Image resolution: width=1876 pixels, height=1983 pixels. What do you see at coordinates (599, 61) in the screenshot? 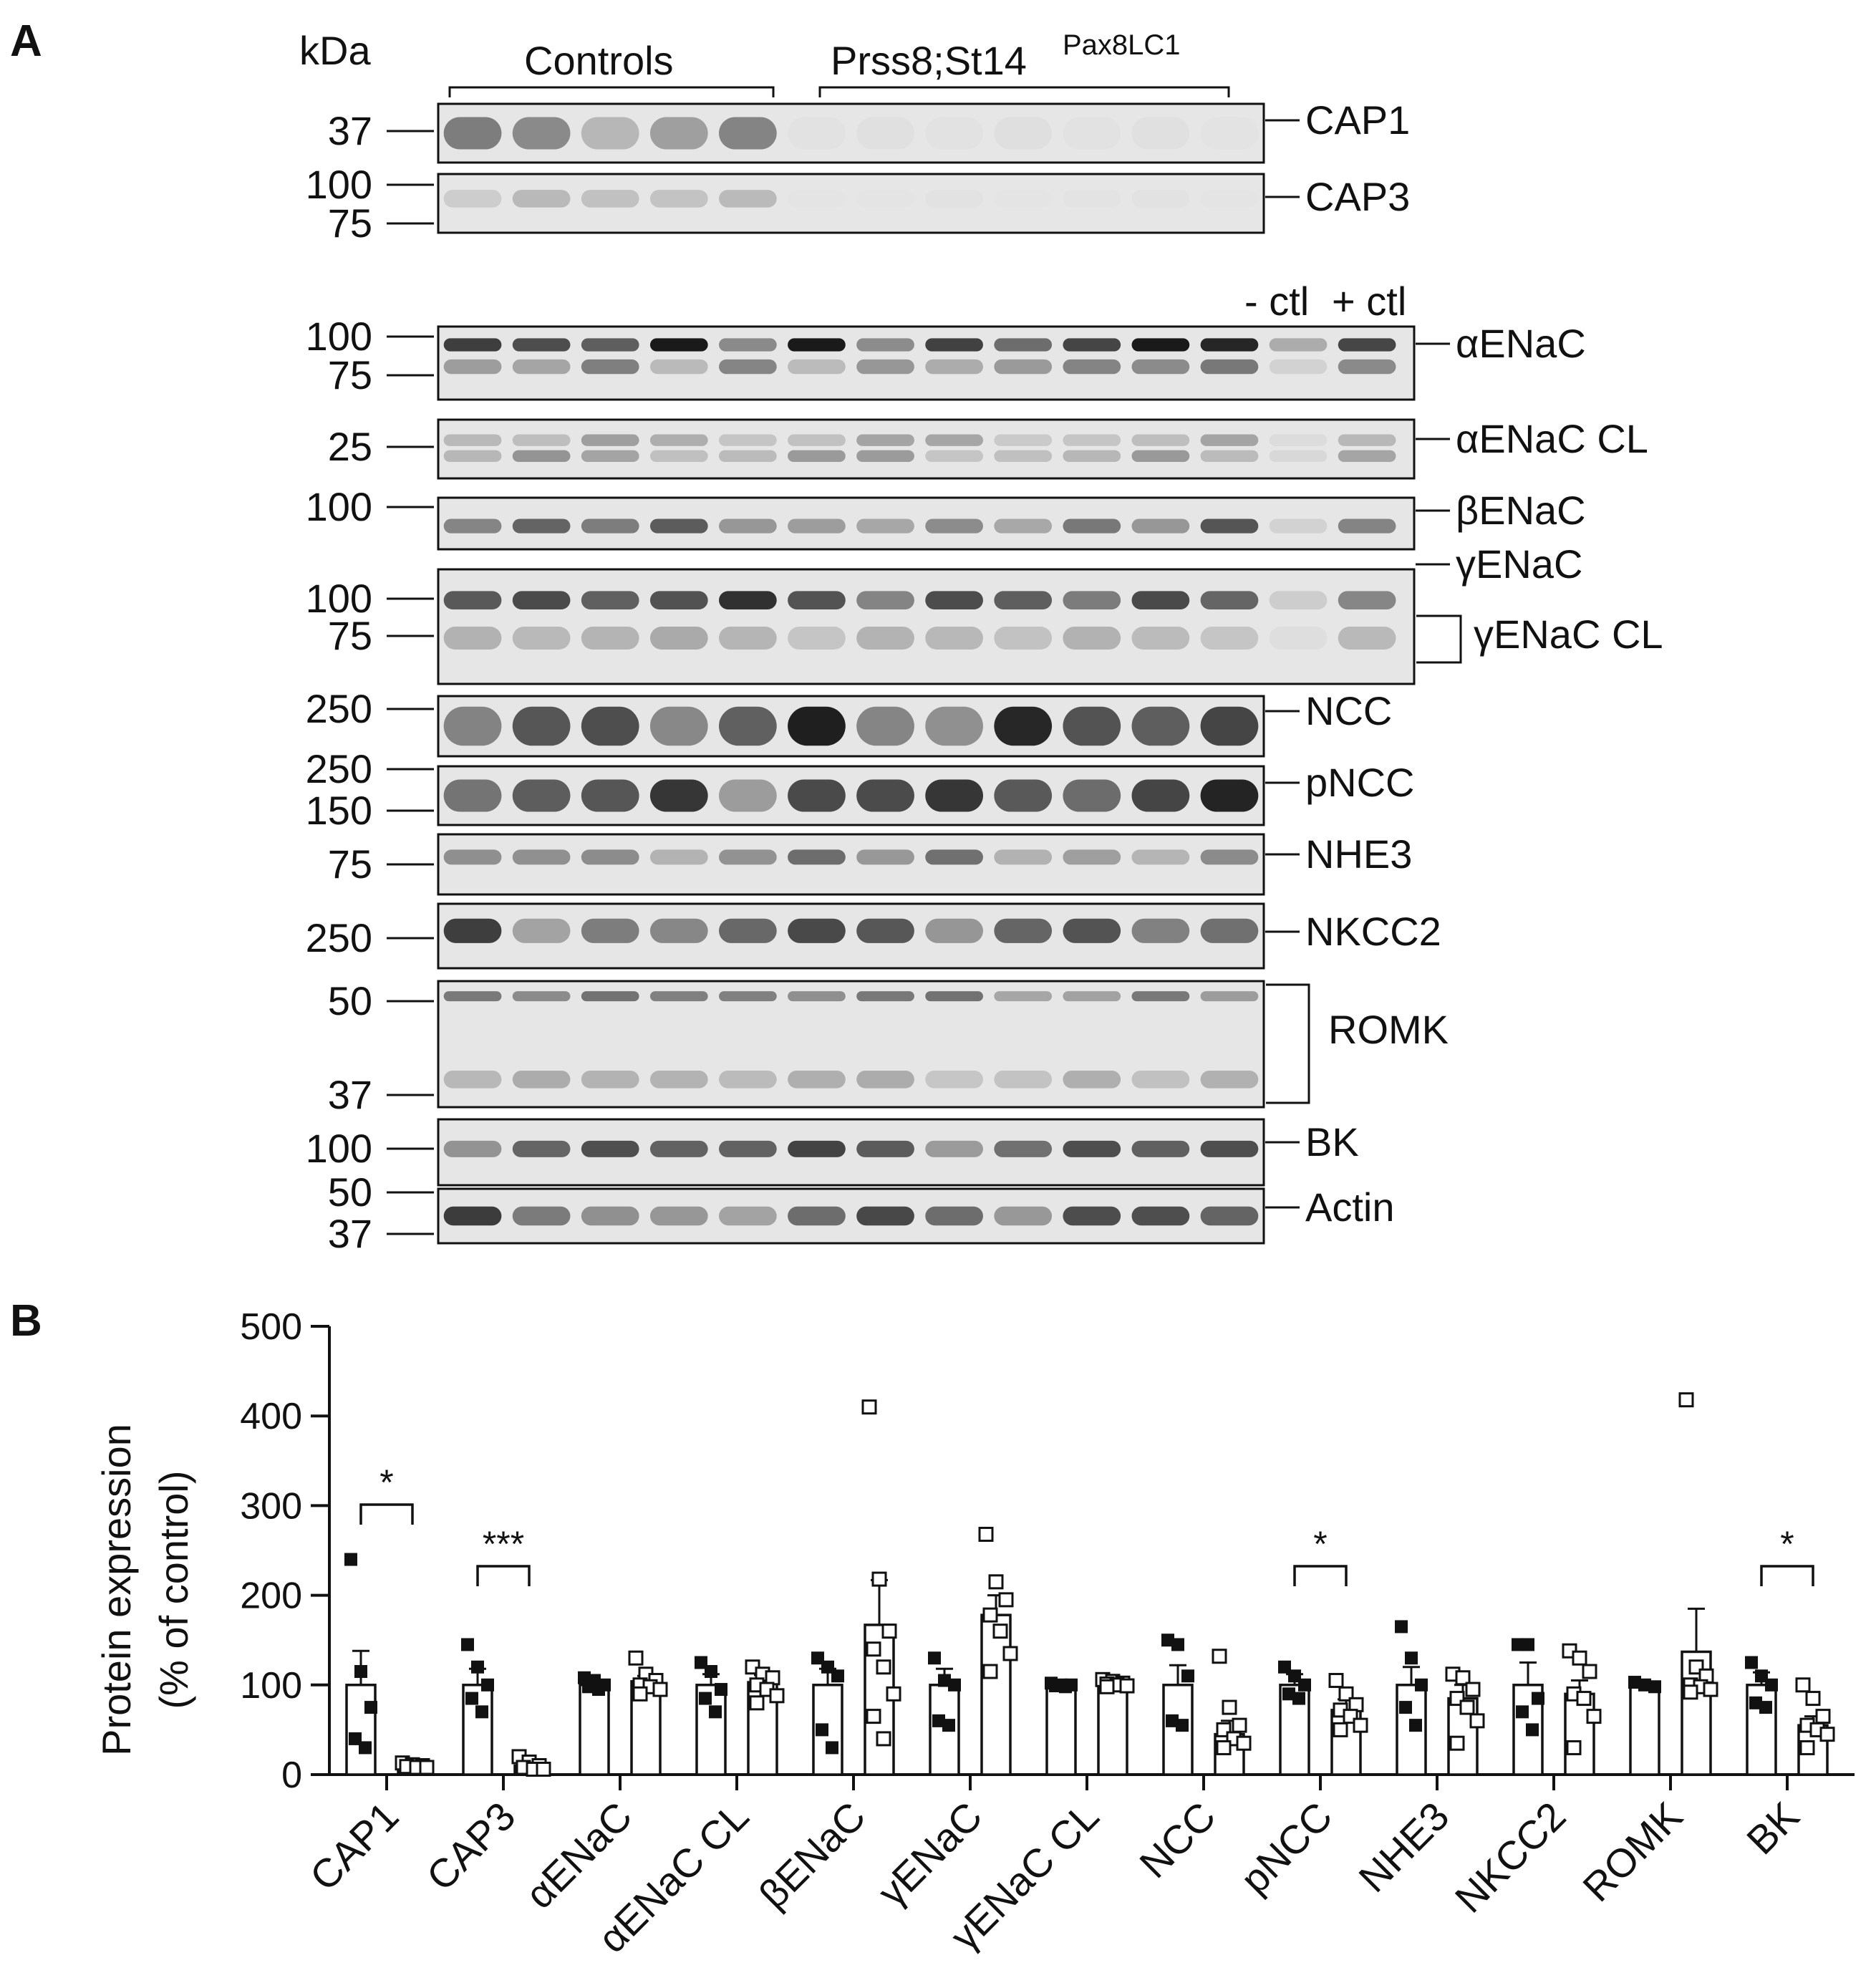
I see `group-label-controls: Controls` at bounding box center [599, 61].